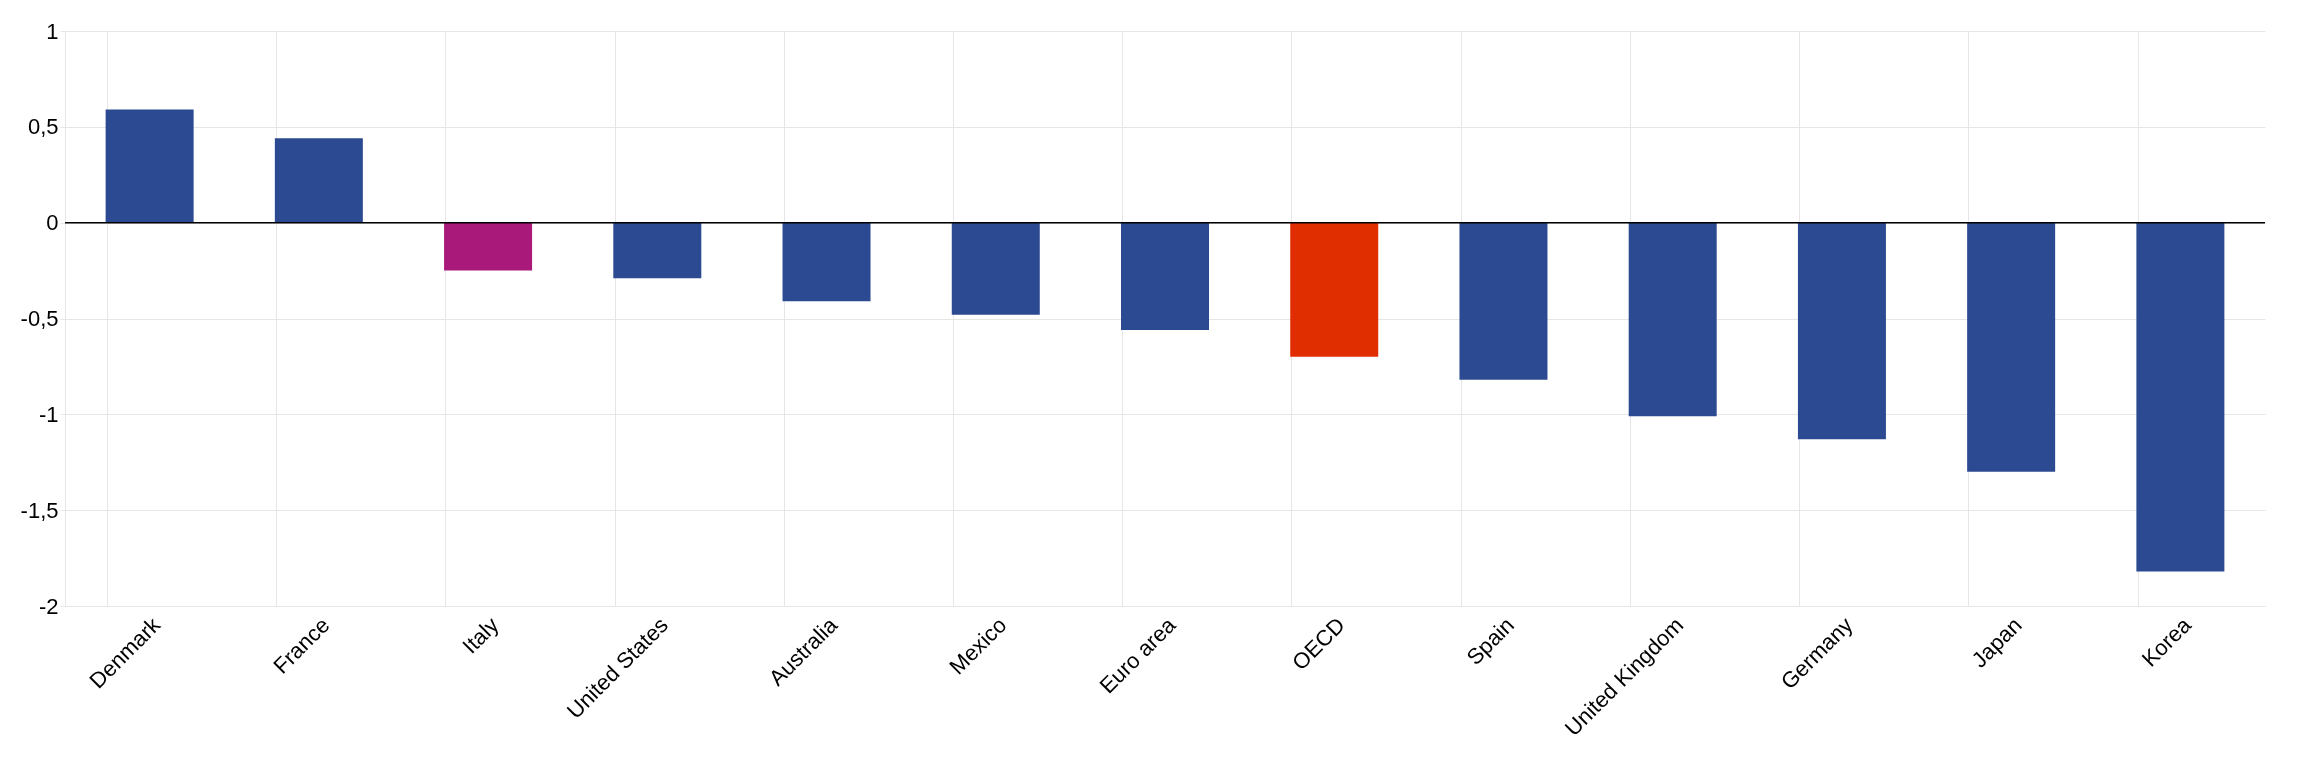  I want to click on y-tick-label: -1,5, so click(39, 510).